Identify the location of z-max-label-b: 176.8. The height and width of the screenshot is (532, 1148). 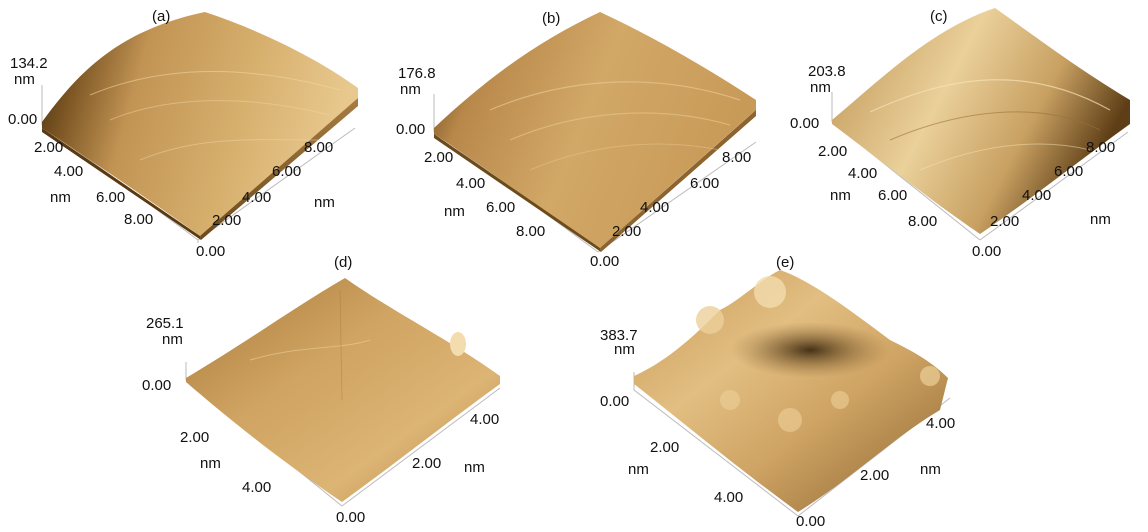
(417, 73).